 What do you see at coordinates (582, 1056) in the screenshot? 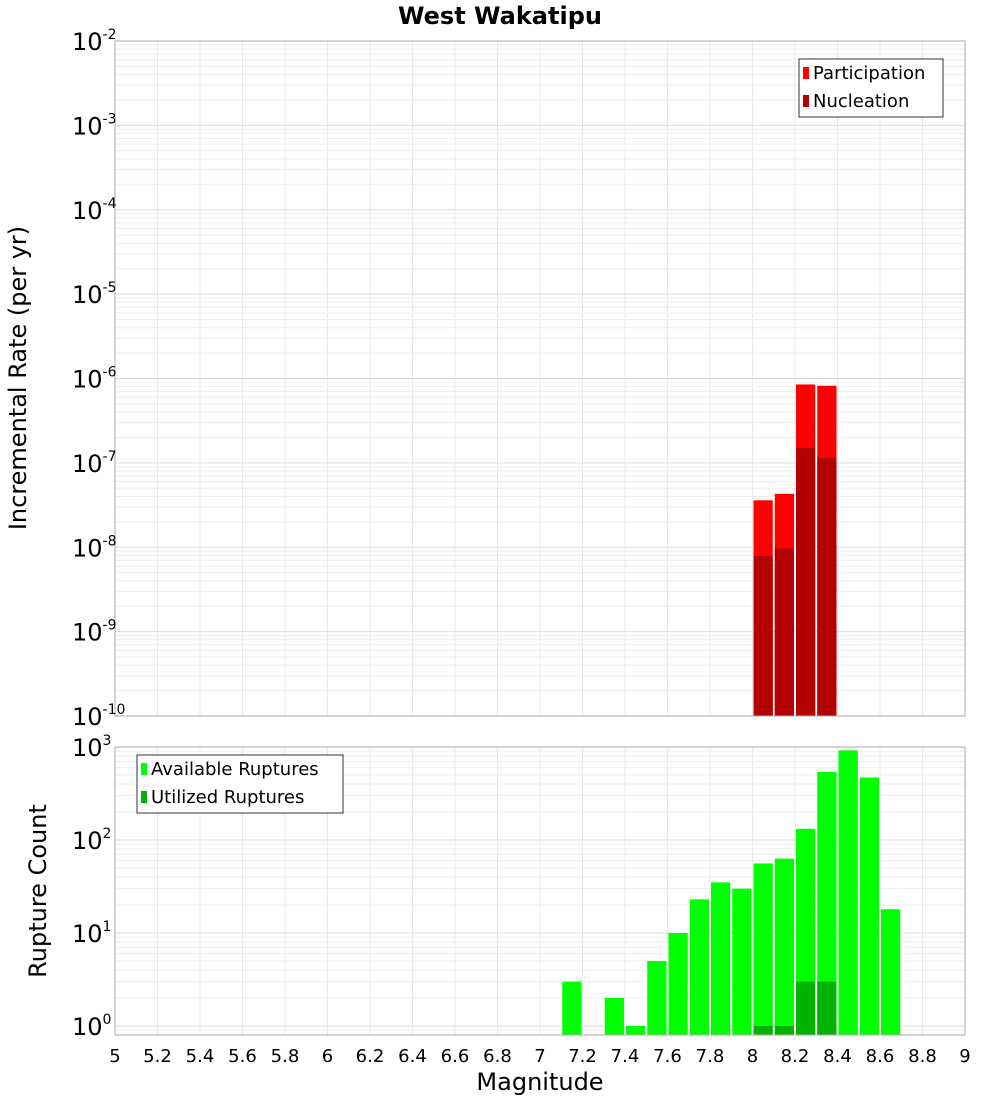
I see `x-tick-label: 7.2` at bounding box center [582, 1056].